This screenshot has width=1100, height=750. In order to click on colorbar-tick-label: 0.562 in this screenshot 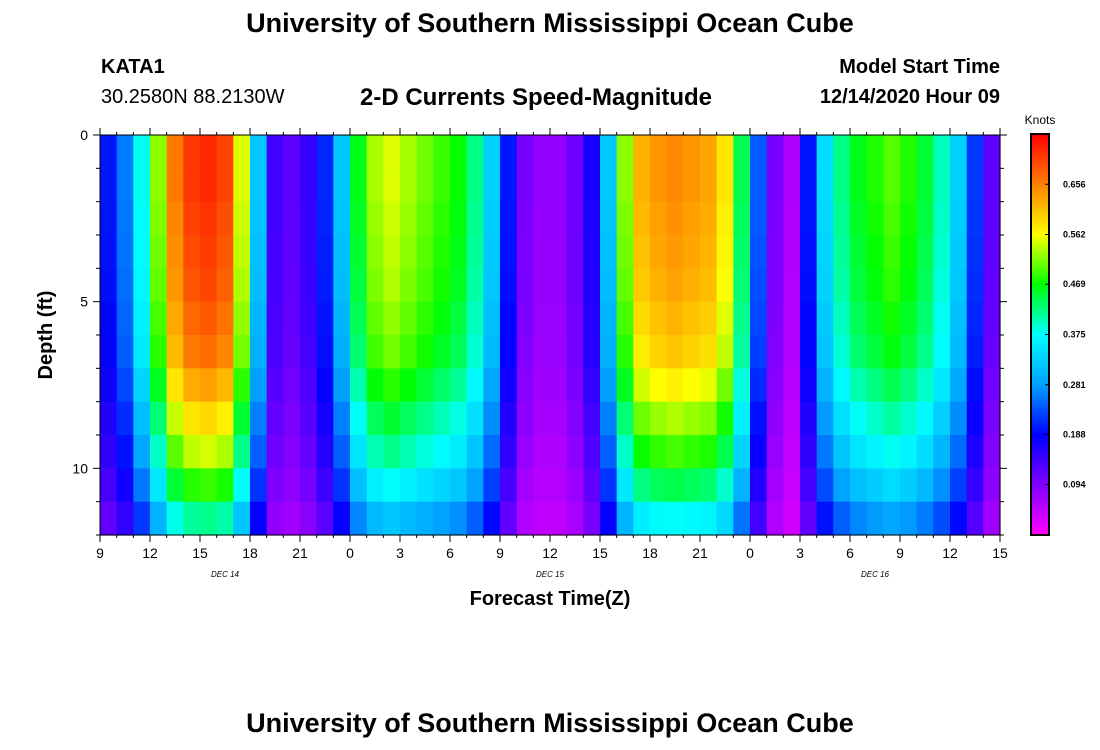, I will do `click(1074, 235)`.